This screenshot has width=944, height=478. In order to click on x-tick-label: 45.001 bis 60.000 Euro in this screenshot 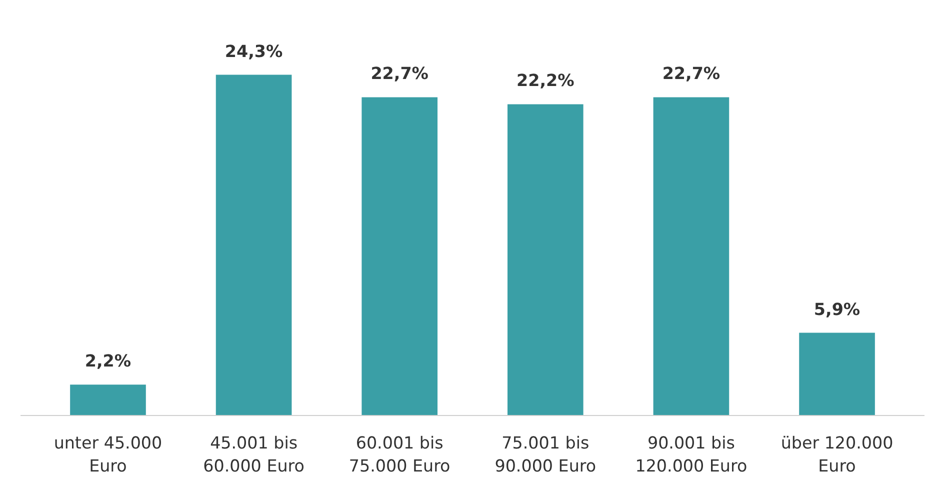, I will do `click(253, 455)`.